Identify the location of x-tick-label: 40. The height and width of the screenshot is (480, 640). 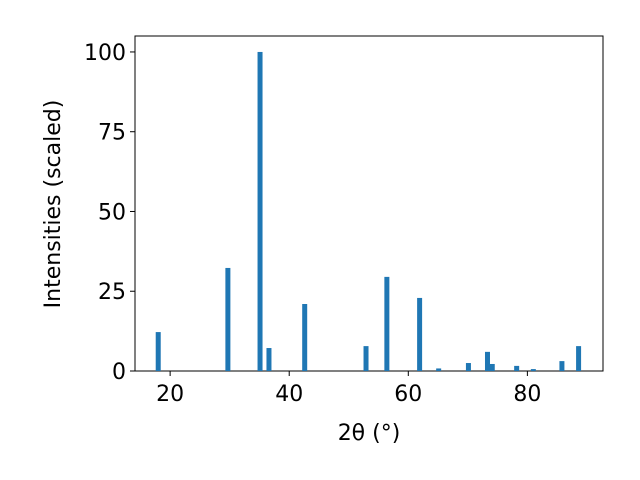
(289, 394).